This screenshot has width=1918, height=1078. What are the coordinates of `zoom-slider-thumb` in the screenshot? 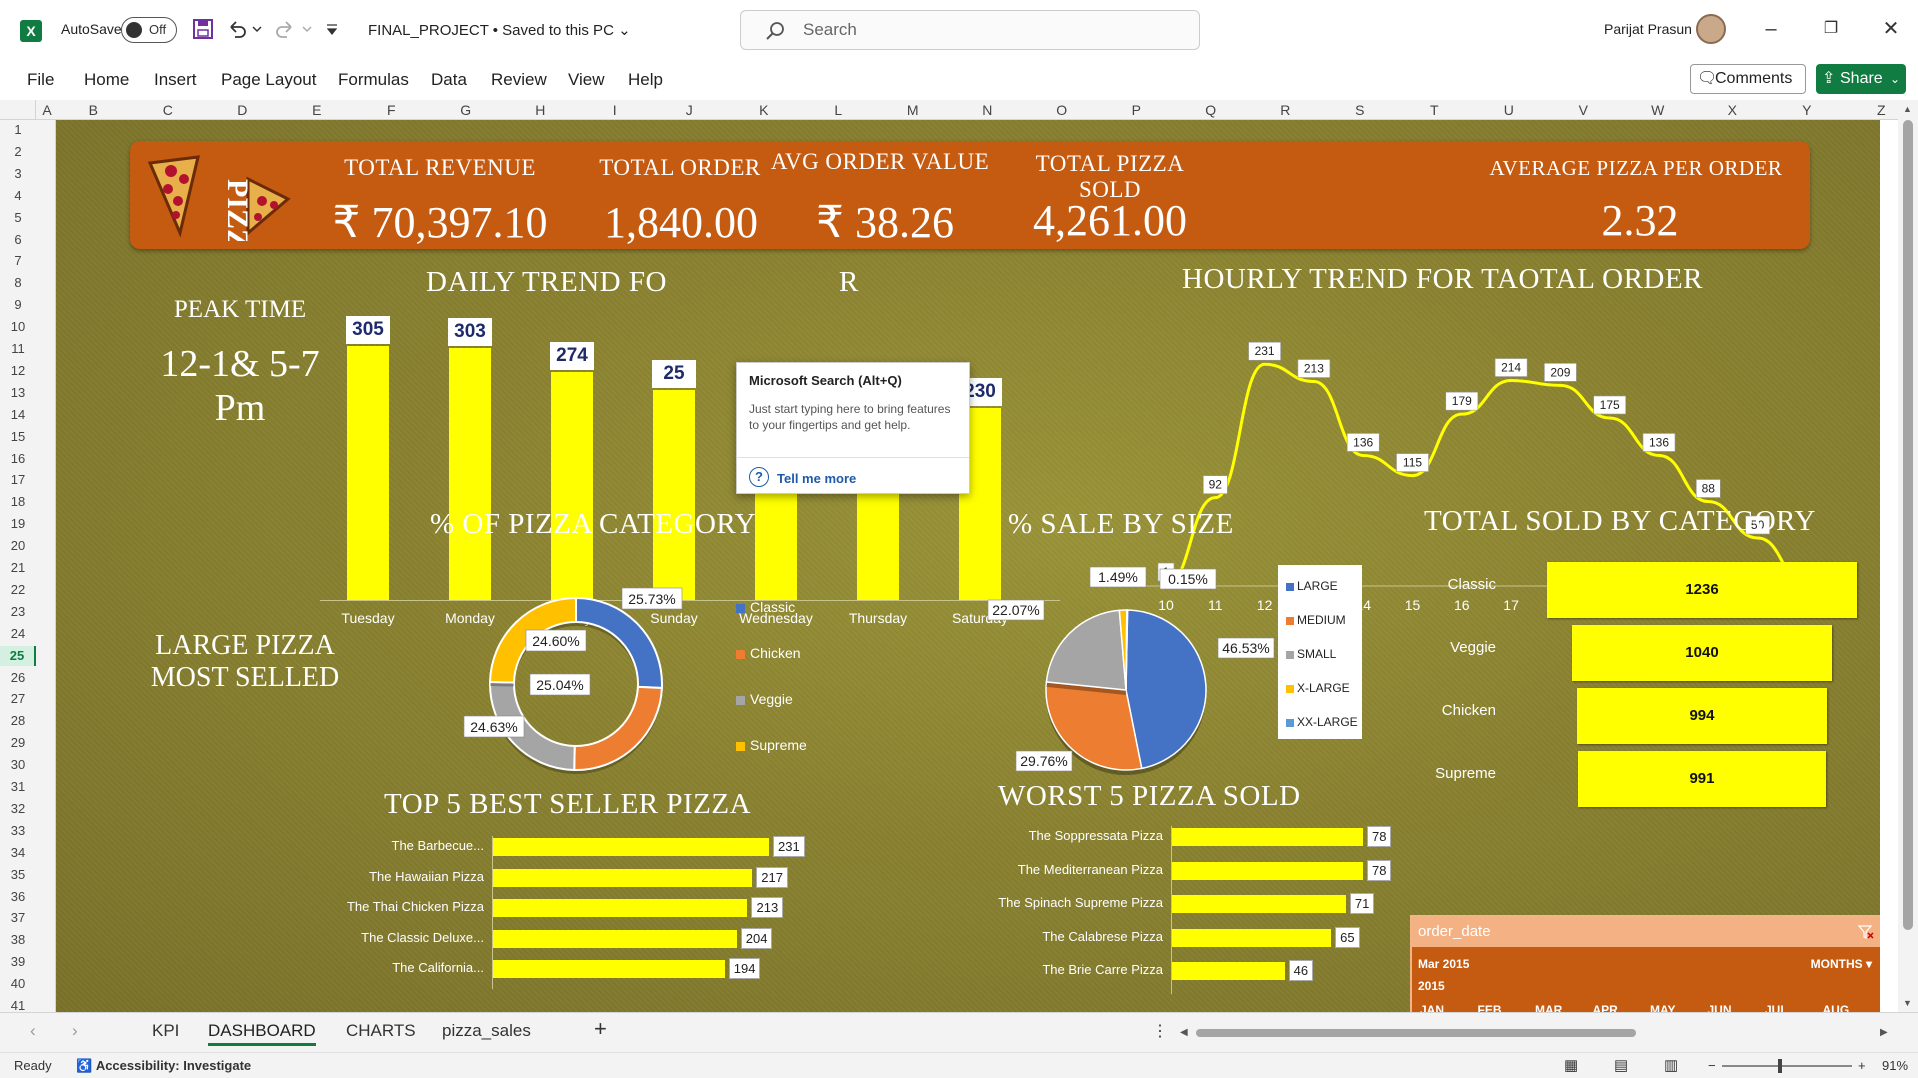 It's located at (1780, 1066).